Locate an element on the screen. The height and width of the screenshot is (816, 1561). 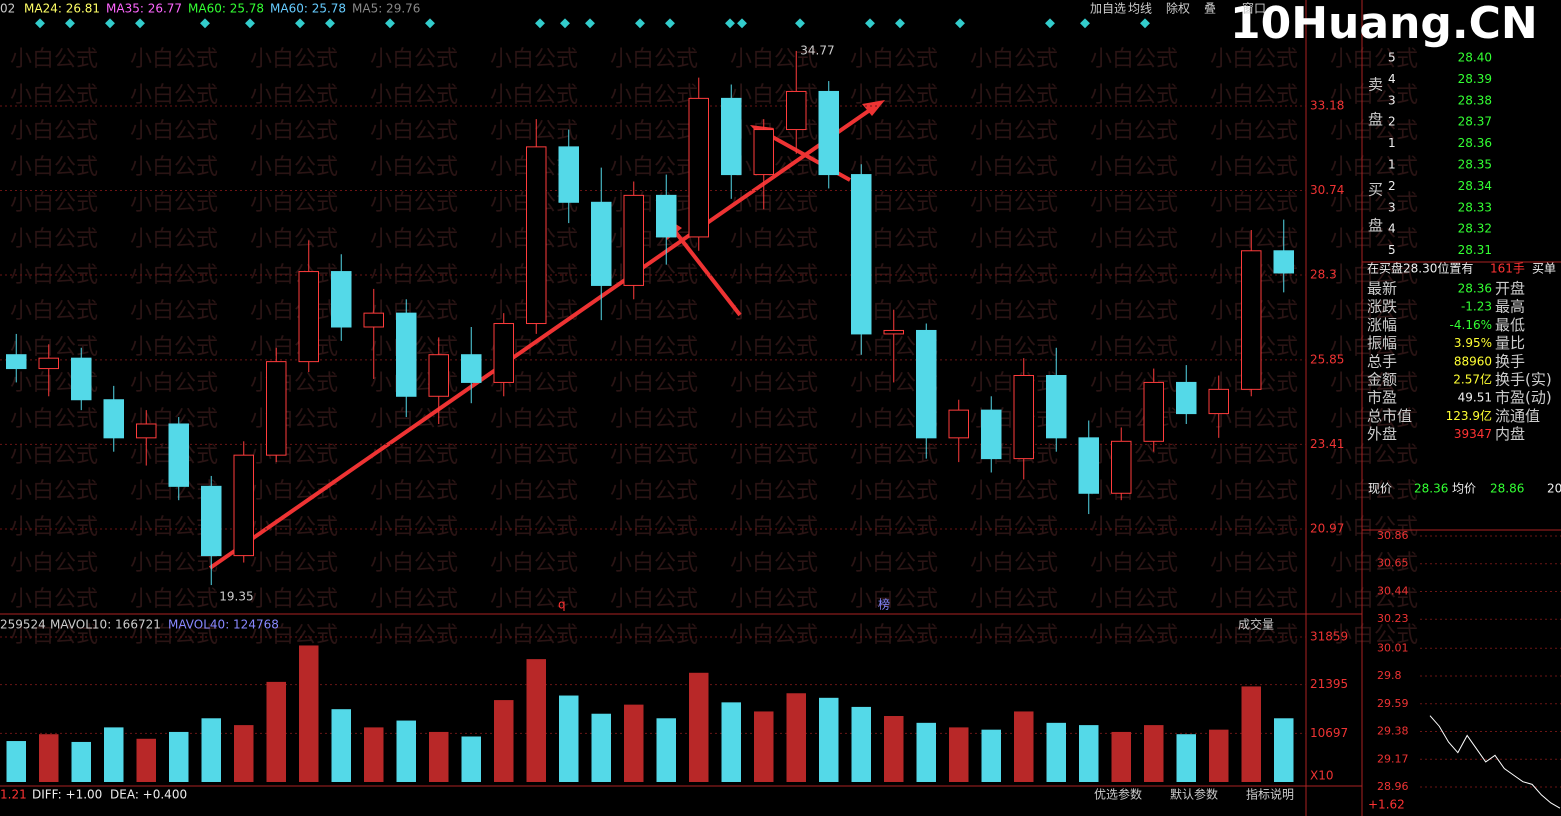
y-tick-label: 31859 is located at coordinates (1329, 637).